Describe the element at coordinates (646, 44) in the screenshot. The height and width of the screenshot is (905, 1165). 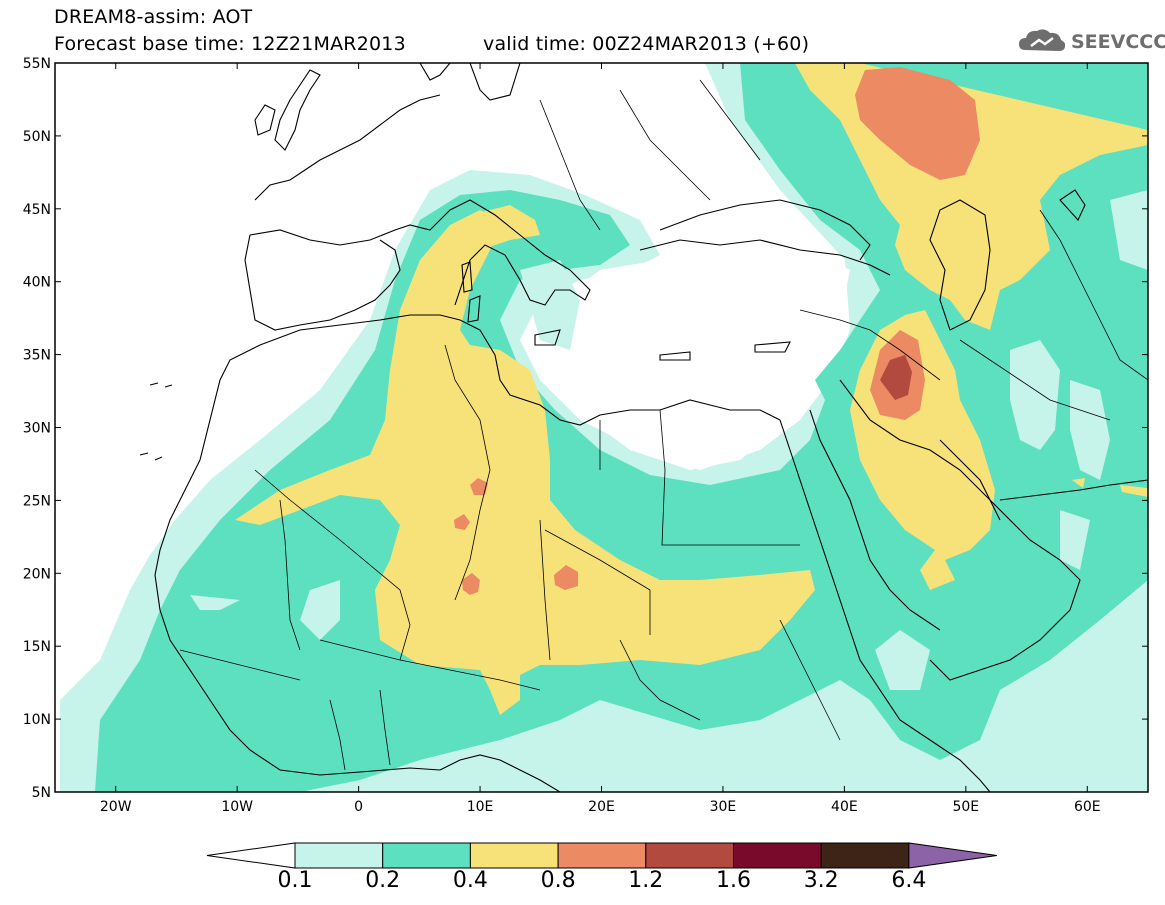
I see `valid-time: valid time: 00Z24MAR2013 (+60)` at that location.